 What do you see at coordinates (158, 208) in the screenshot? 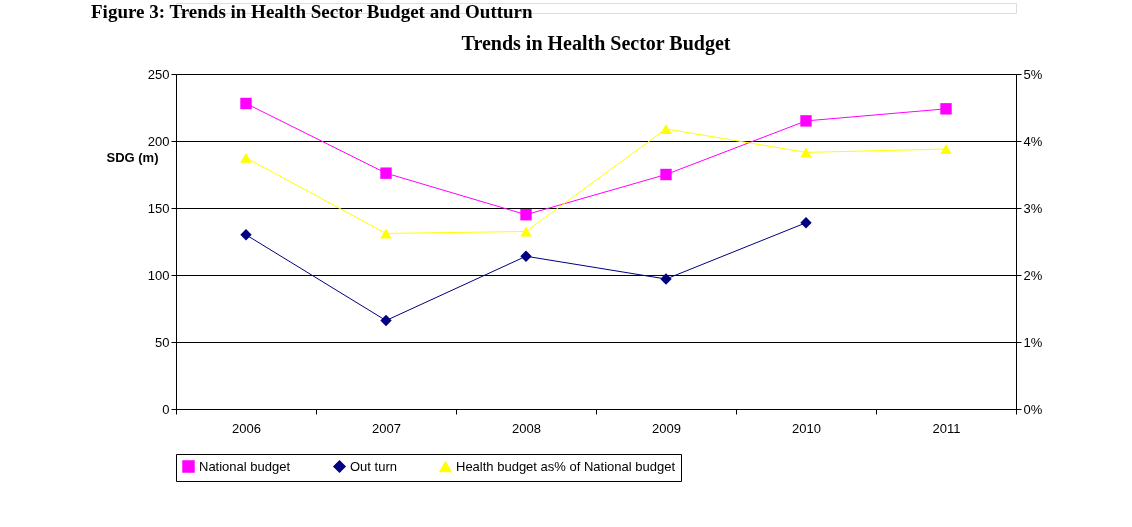
I see `y-tick-label: 150` at bounding box center [158, 208].